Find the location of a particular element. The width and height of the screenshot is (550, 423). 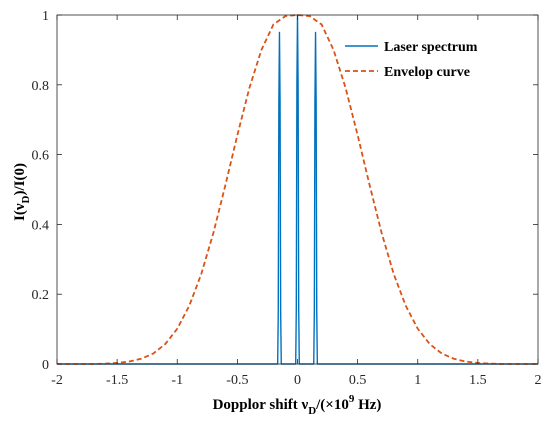

y-tick-label: 0.2 is located at coordinates (41, 295).